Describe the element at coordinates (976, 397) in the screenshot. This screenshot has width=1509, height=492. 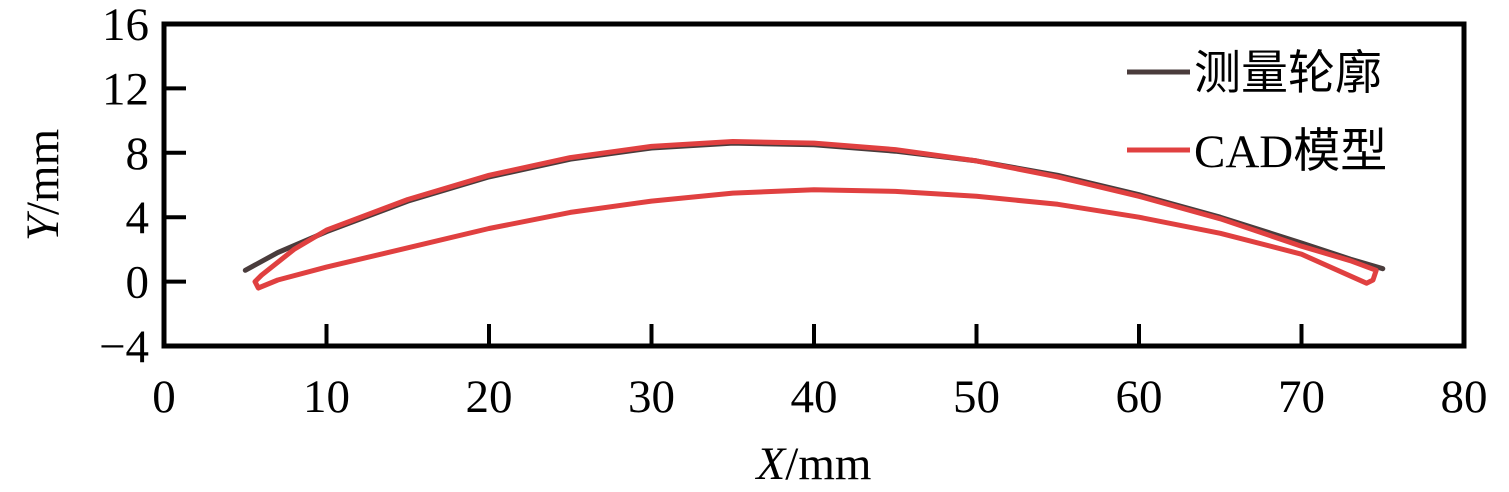
I see `x-tick-label: 50` at that location.